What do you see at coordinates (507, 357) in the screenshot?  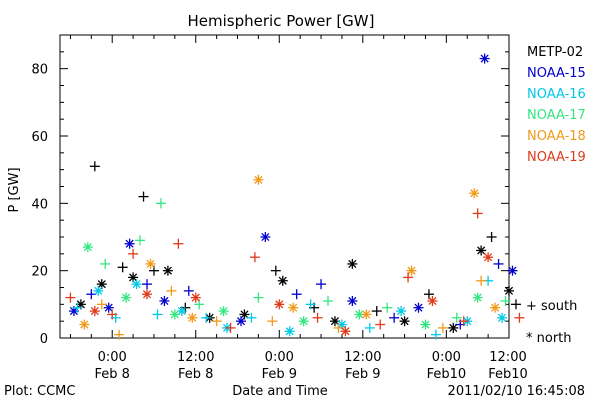 I see `x-tick-label: 12:00` at bounding box center [507, 357].